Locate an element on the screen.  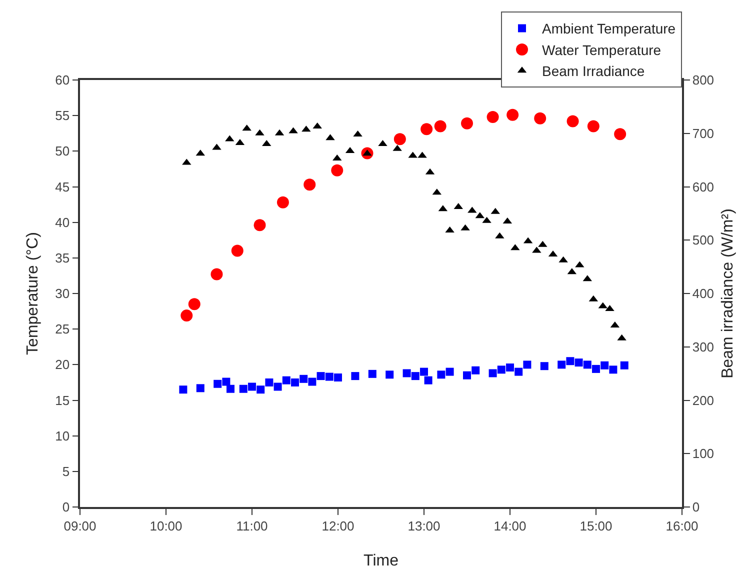
y-tick-label: 20 is located at coordinates (62, 364).